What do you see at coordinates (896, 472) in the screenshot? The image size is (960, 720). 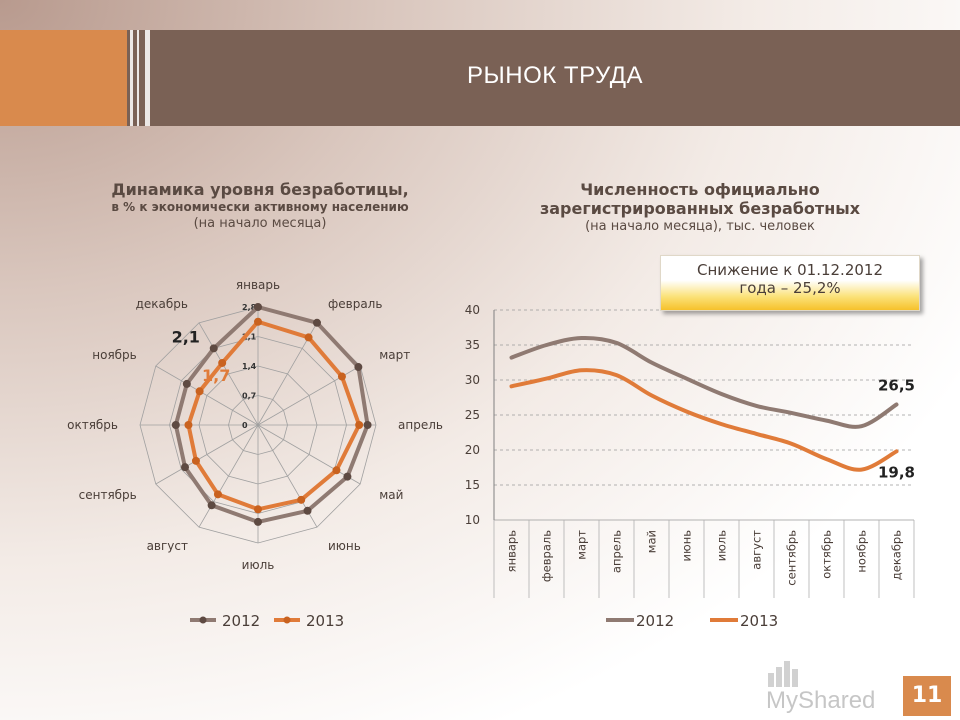 I see `line-annotation-2013: 19,8` at bounding box center [896, 472].